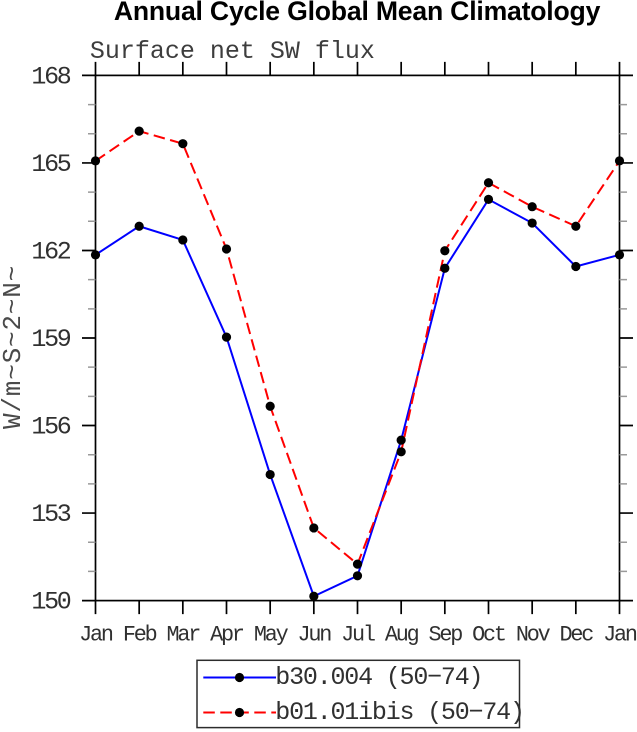  I want to click on svg-text: Nov, so click(533, 635).